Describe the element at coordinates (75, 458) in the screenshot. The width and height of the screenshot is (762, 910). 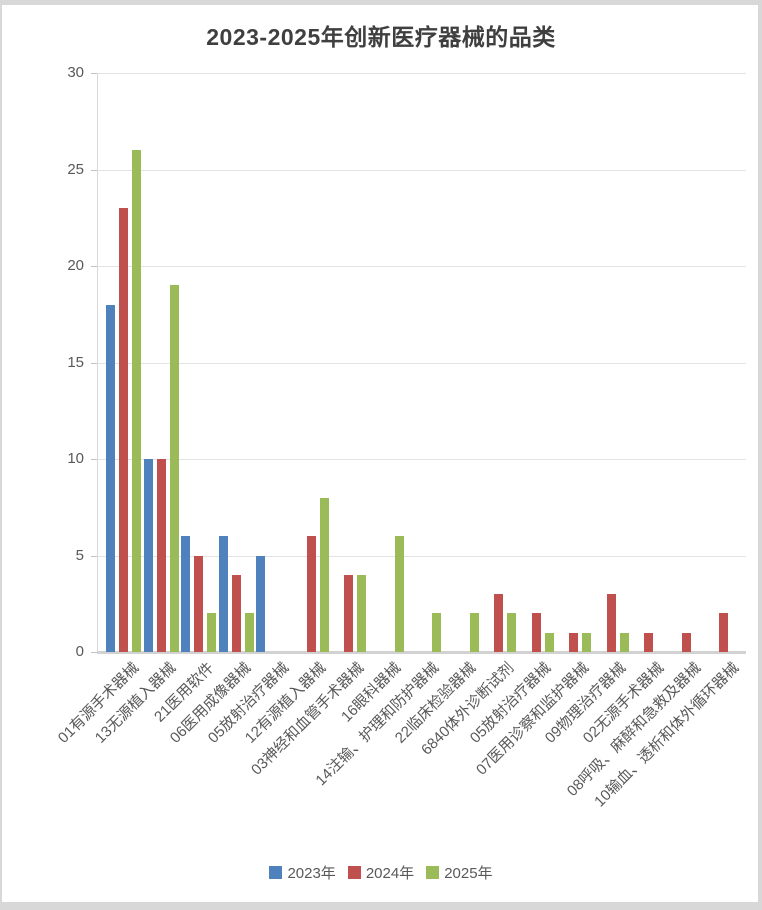
I see `y-axis-label: 10` at that location.